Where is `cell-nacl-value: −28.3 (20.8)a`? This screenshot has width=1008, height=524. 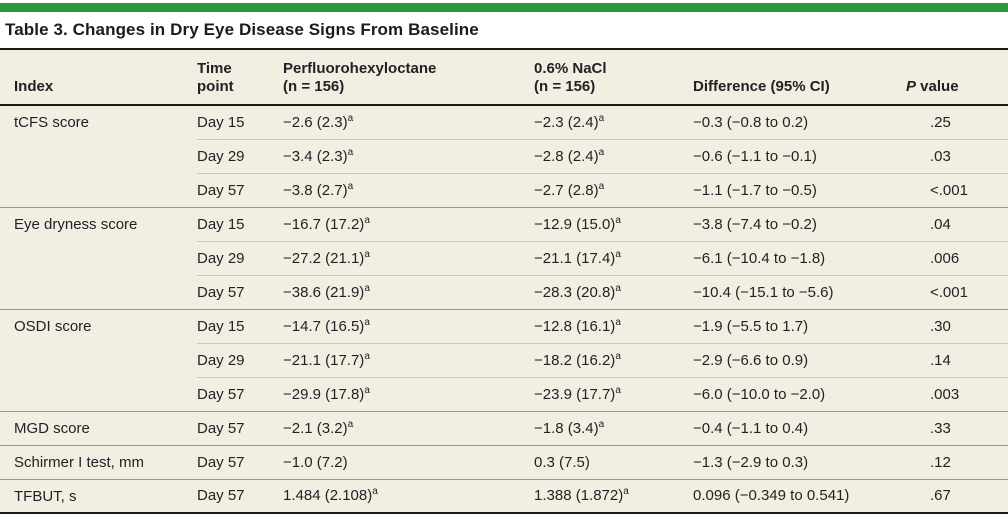
cell-nacl-value: −28.3 (20.8)a is located at coordinates (613, 291).